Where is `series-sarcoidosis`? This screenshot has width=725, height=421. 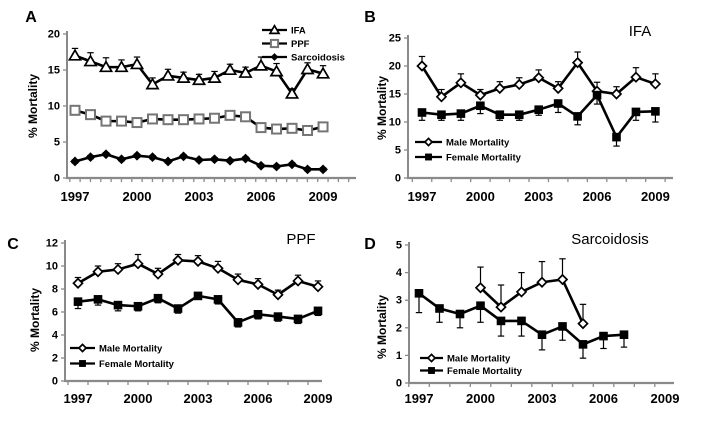
series-sarcoidosis is located at coordinates (199, 162).